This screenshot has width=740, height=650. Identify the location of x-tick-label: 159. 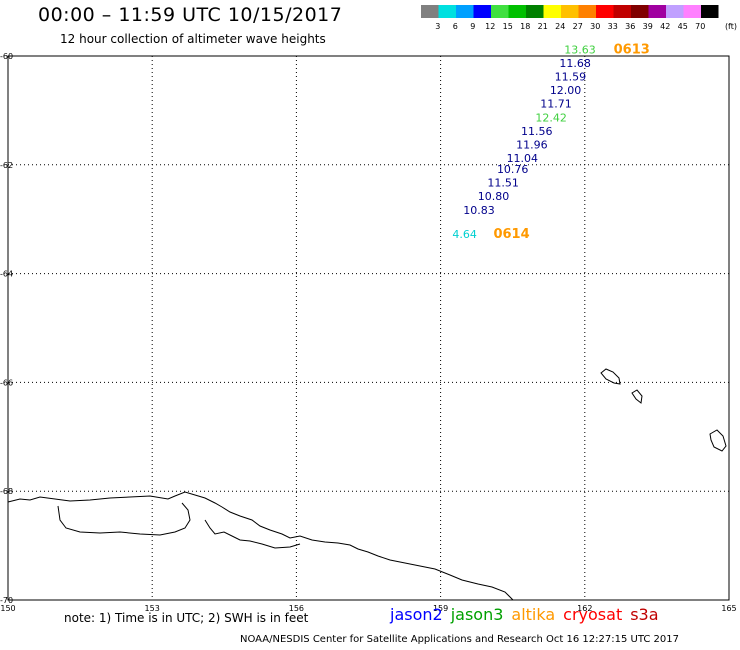
(440, 608).